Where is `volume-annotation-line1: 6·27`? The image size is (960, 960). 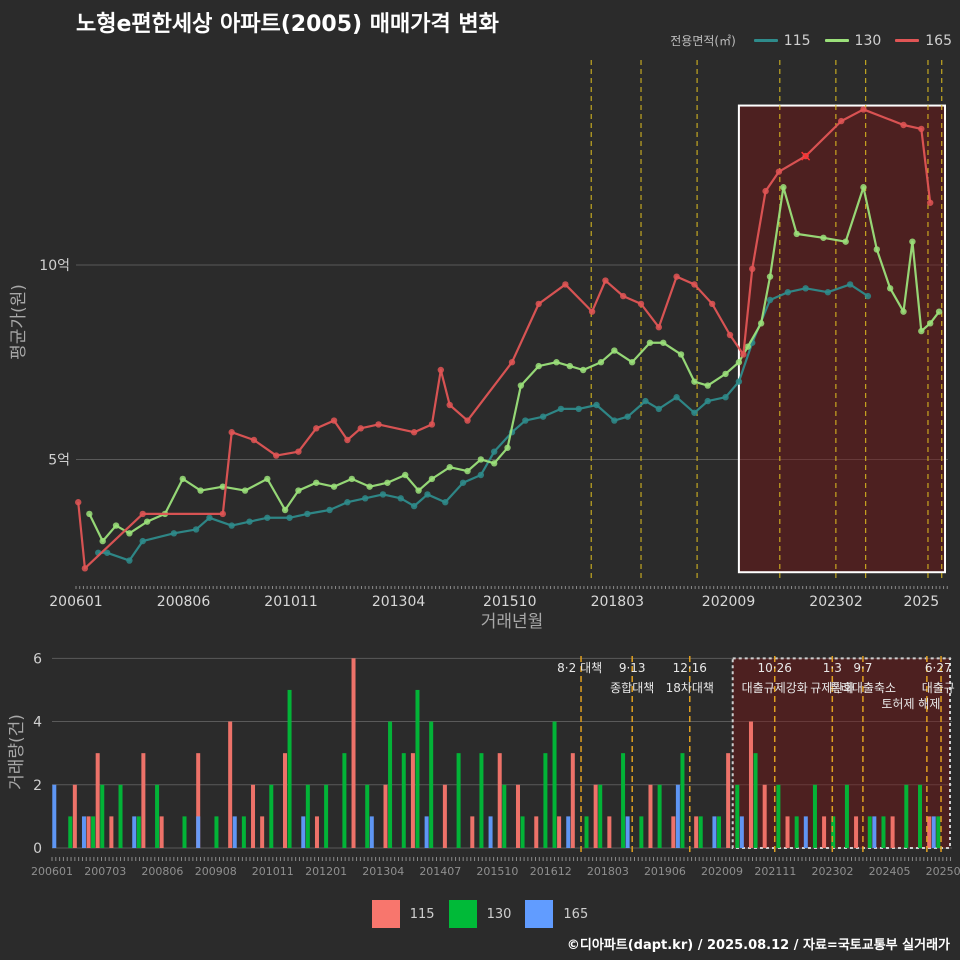 volume-annotation-line1: 6·27 is located at coordinates (938, 668).